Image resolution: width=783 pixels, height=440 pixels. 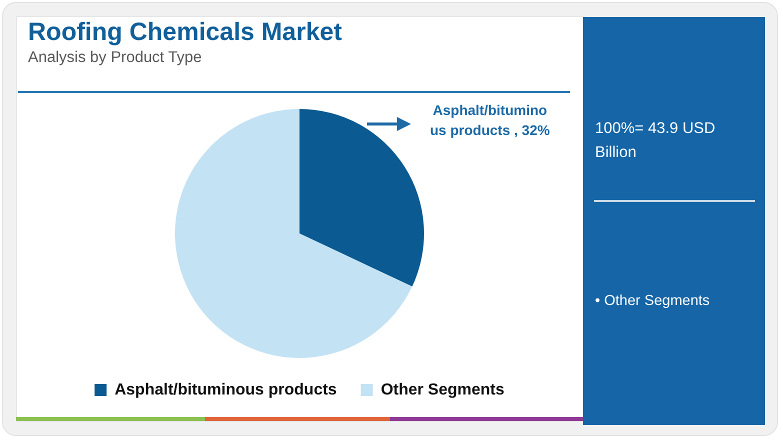 I want to click on chart-title: Roofing Chemicals Market, so click(x=185, y=32).